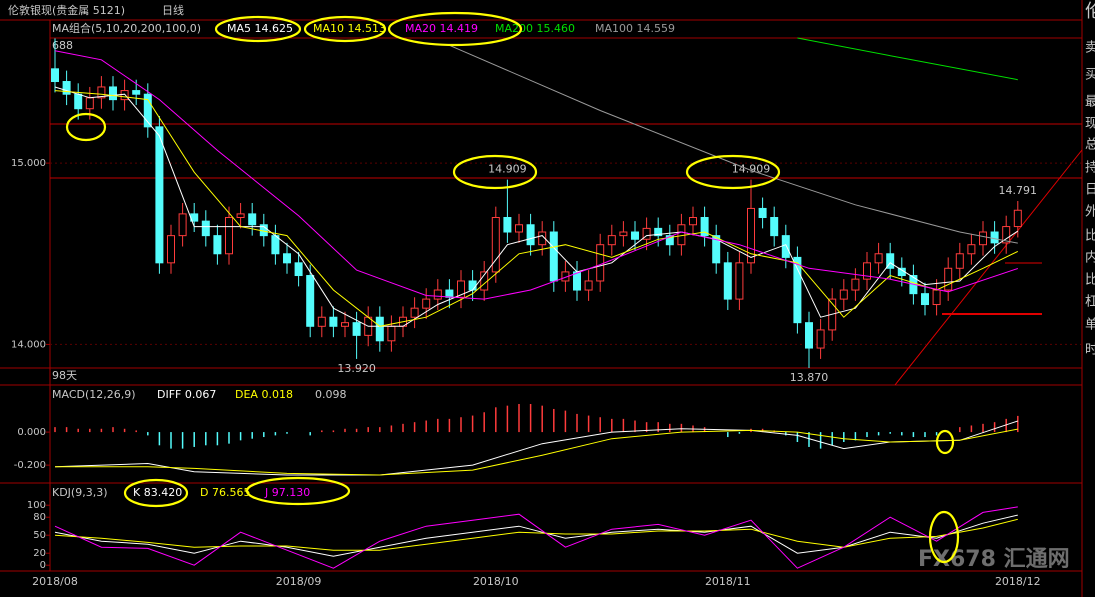  What do you see at coordinates (420, 28) in the screenshot?
I see `legend-name: MA20` at bounding box center [420, 28].